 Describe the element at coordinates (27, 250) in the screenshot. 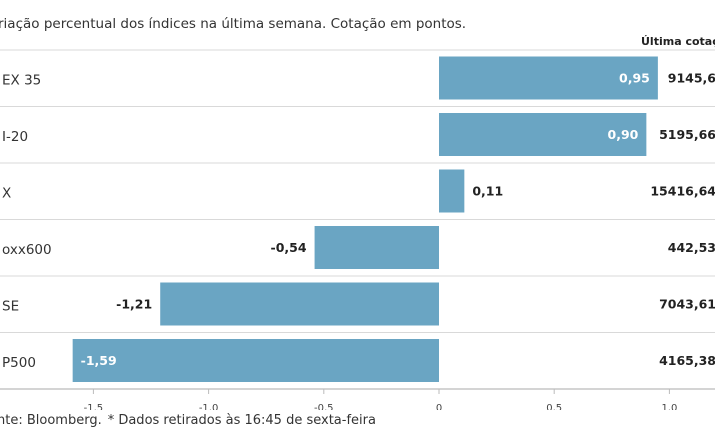

I see `category-label: oxx600` at that location.